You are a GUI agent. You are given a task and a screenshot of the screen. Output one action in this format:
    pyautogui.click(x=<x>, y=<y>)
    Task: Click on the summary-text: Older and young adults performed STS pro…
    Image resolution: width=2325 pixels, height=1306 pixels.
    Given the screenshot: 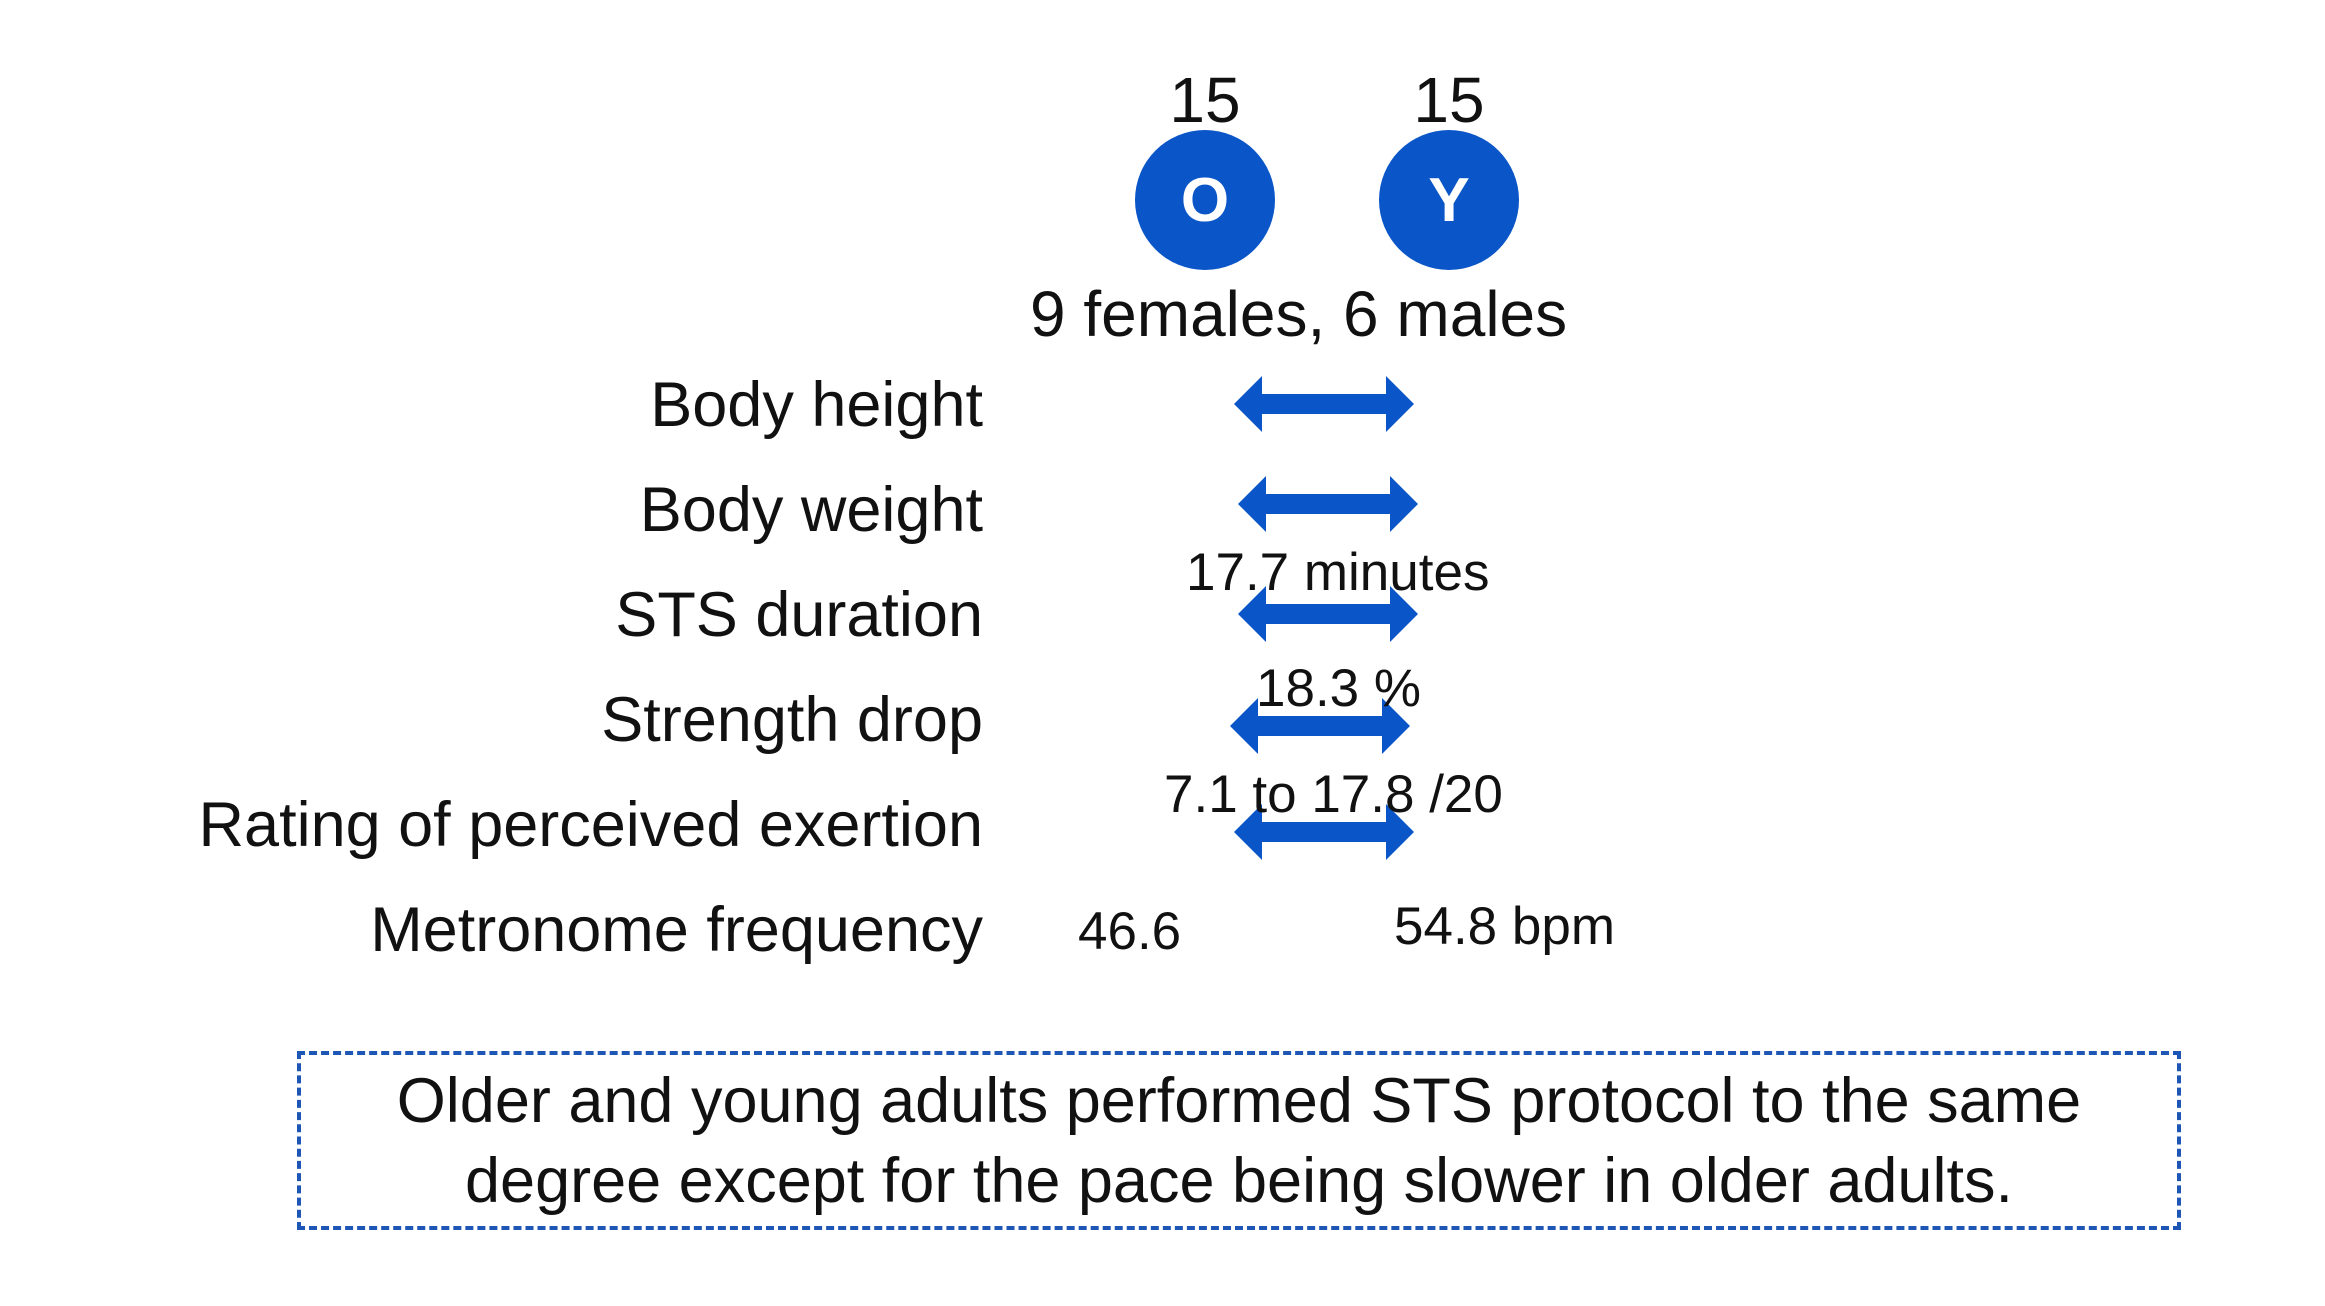 What is the action you would take?
    pyautogui.click(x=1239, y=1141)
    